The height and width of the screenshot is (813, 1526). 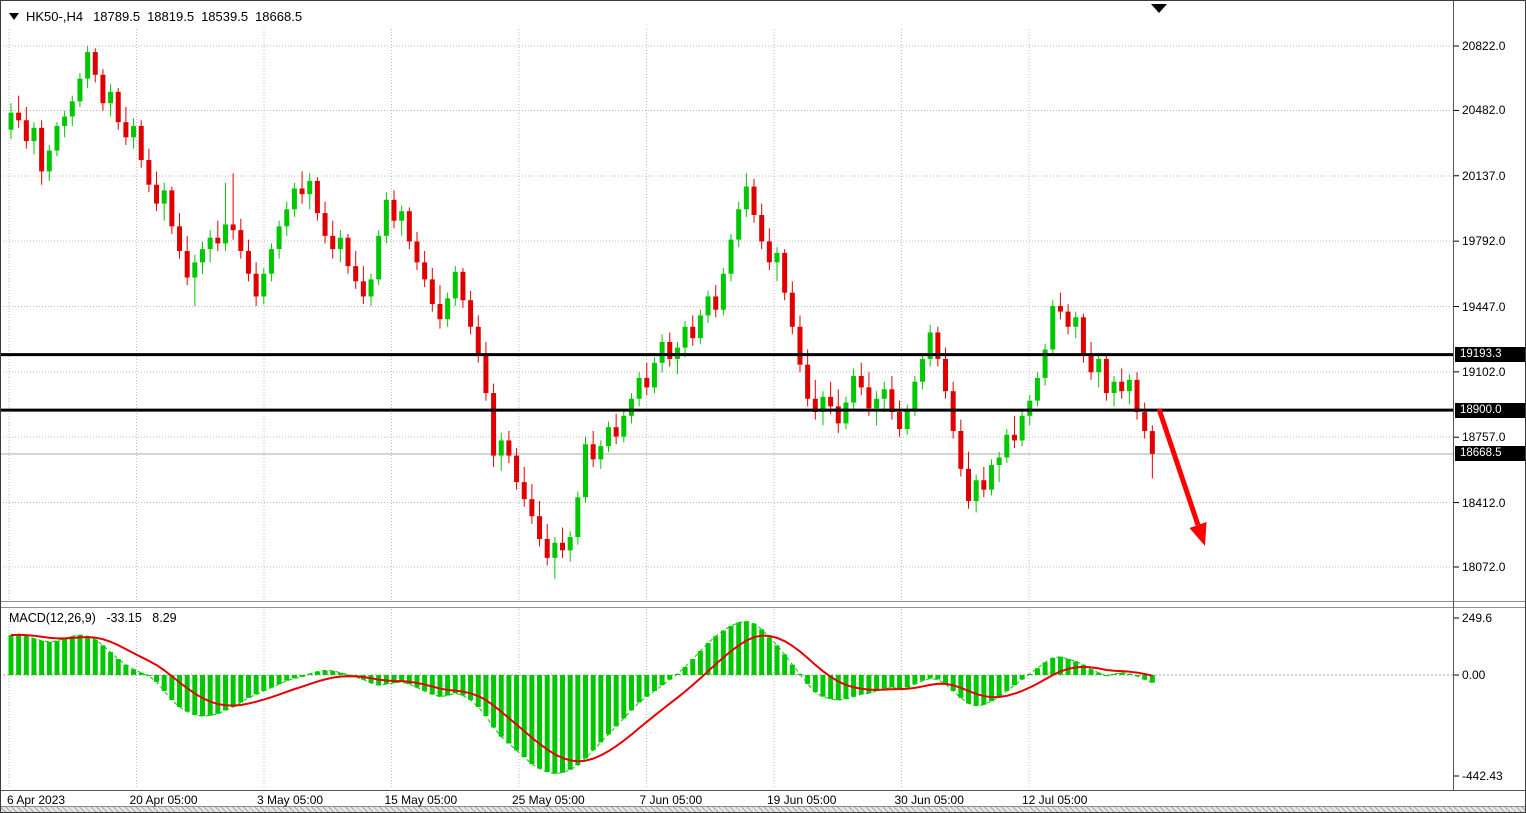 I want to click on arrow-annotation-line, so click(x=1178, y=467).